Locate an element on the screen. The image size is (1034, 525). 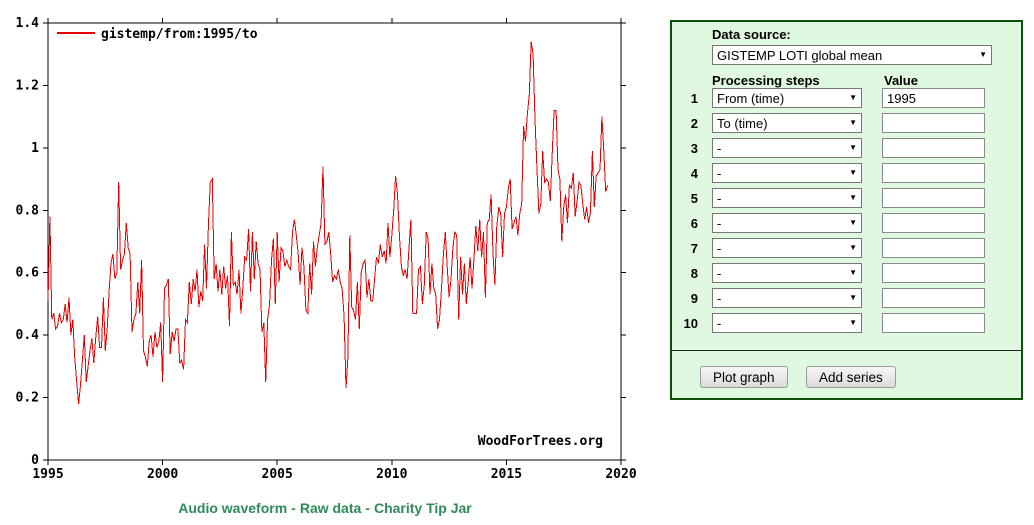
y-tick-label: 0.8 is located at coordinates (28, 210).